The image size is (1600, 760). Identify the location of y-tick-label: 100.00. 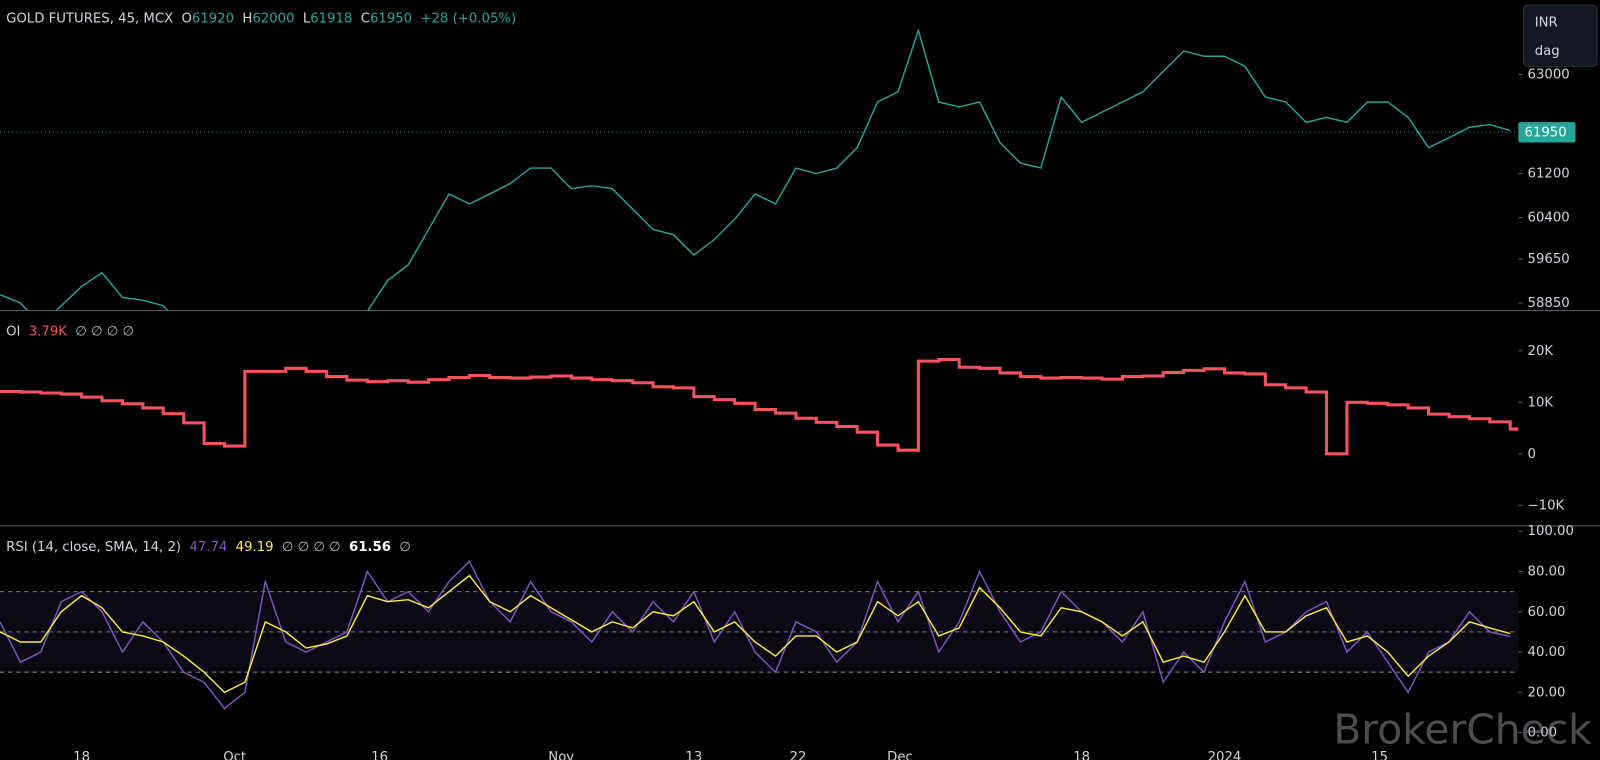
(1551, 531).